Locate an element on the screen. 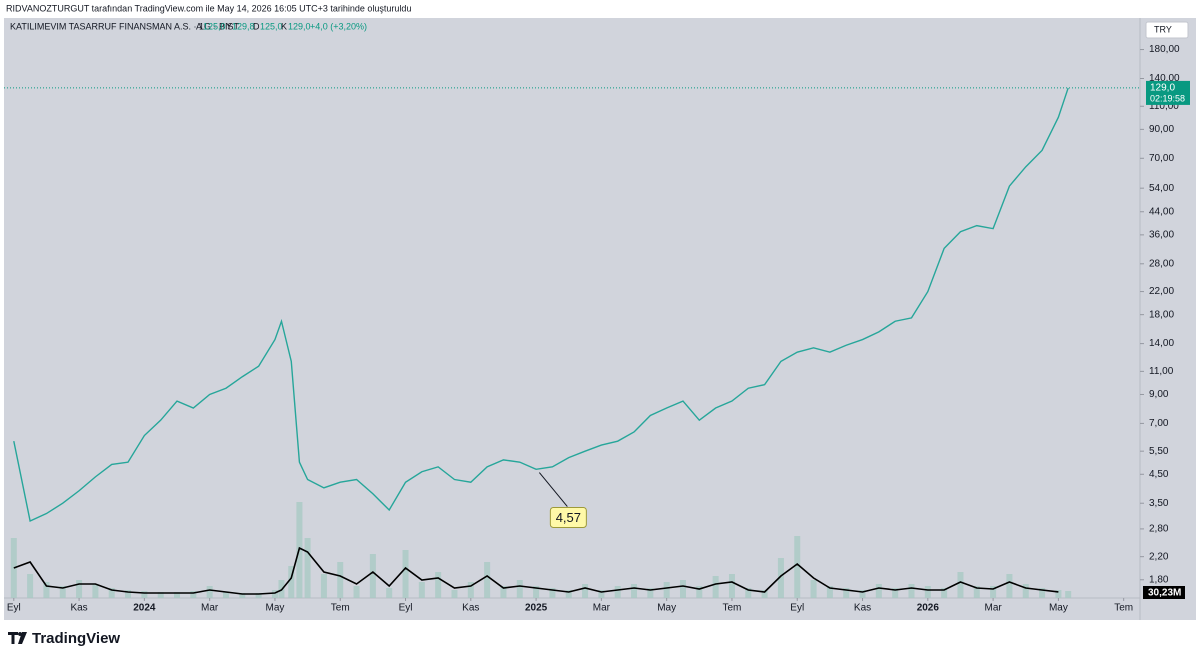  change: +4,0 (+3,20%) is located at coordinates (338, 26).